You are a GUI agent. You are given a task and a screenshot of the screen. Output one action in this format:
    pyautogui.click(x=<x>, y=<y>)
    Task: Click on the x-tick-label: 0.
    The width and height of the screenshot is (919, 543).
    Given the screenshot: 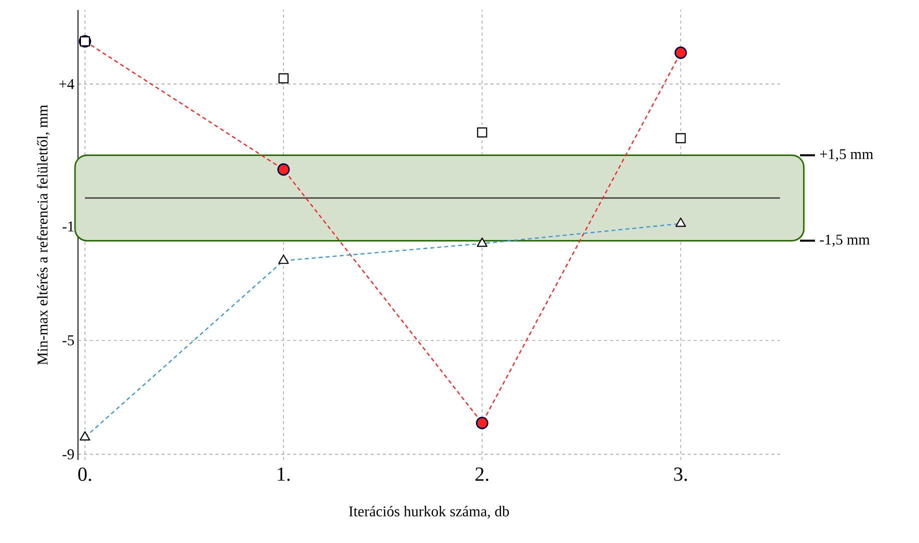 What is the action you would take?
    pyautogui.click(x=85, y=475)
    